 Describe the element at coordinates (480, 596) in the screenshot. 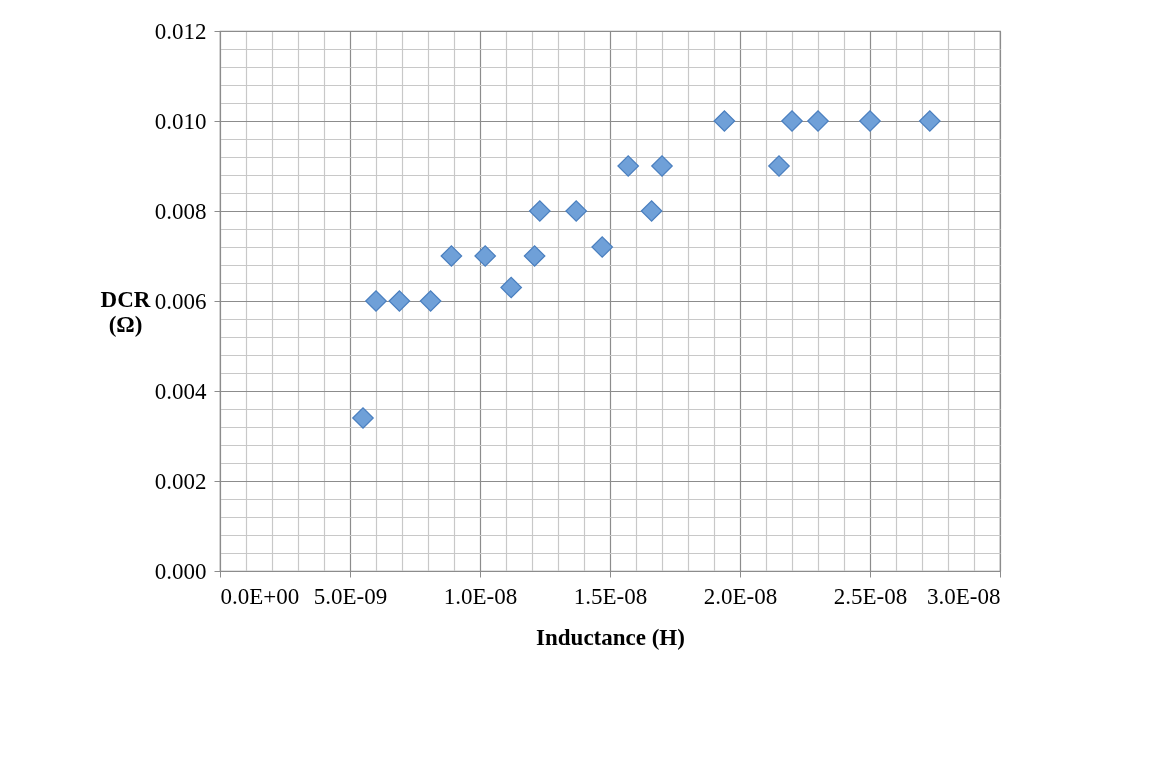

I see `x-tick-label: 1.0E-08` at that location.